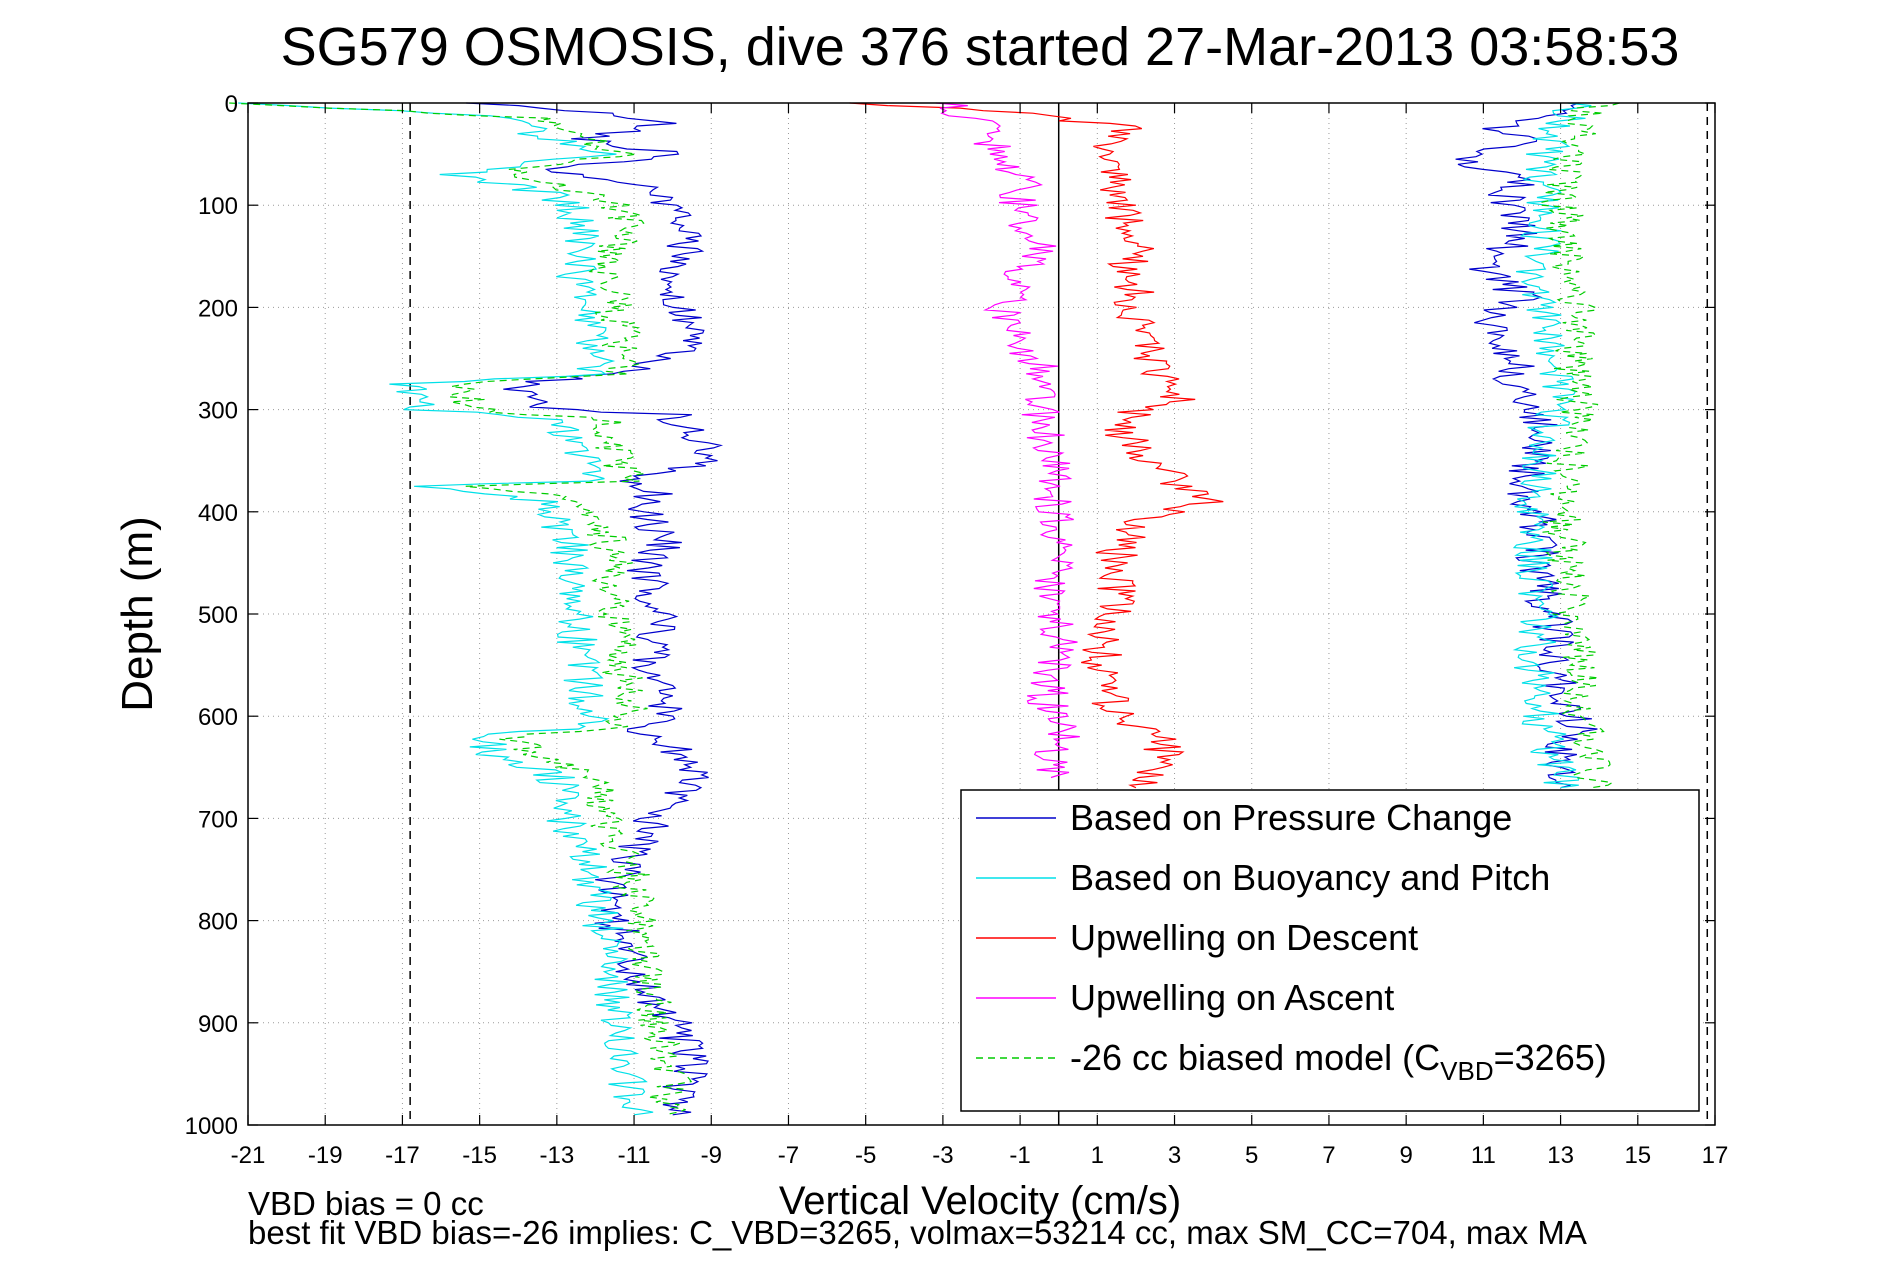  I want to click on legend-box, so click(1330, 950).